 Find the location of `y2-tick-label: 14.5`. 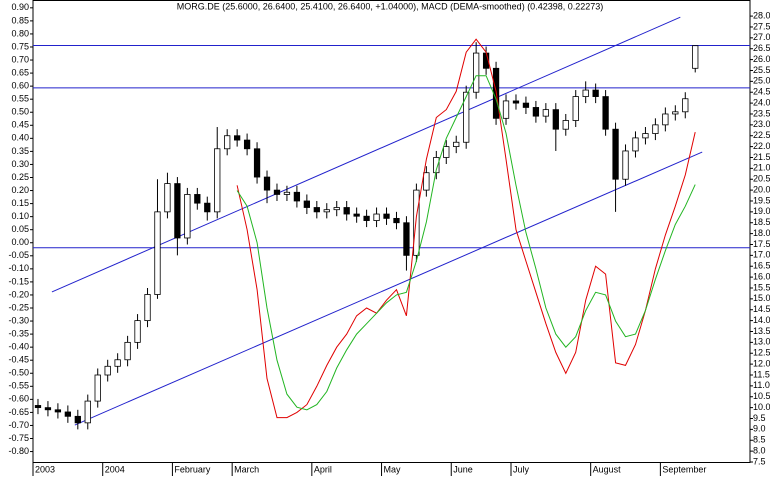

y2-tick-label: 14.5 is located at coordinates (761, 309).